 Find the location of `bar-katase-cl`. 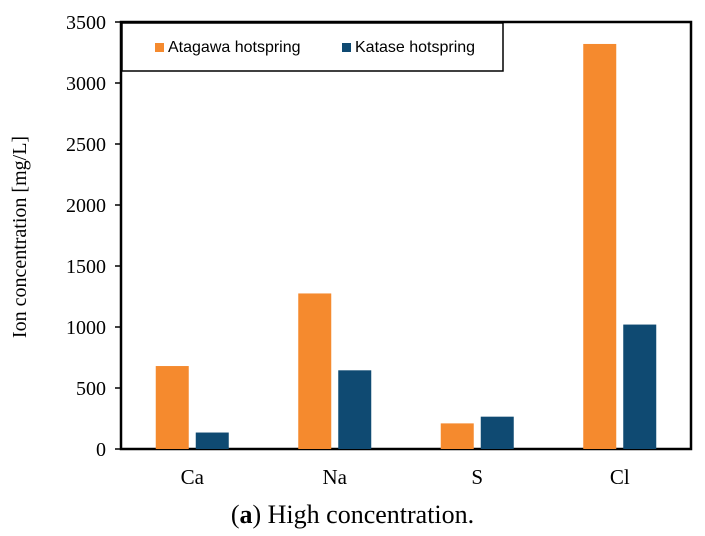

bar-katase-cl is located at coordinates (640, 386).